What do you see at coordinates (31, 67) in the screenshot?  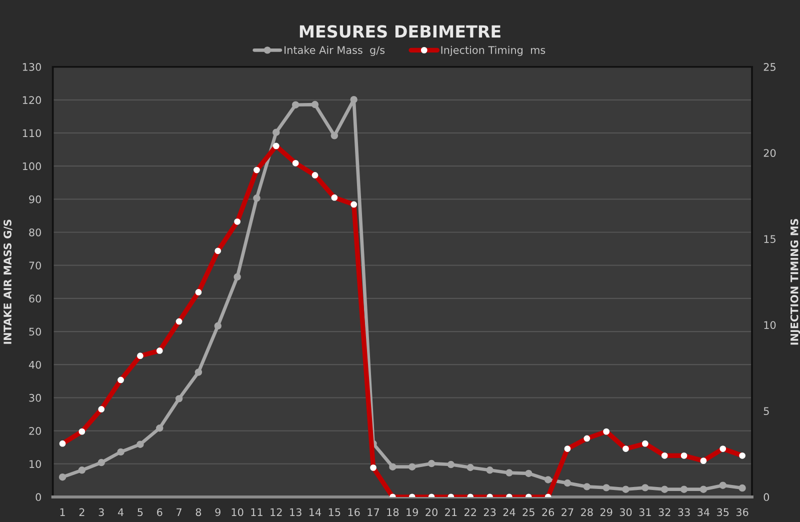 I see `y-tick-label: 130` at bounding box center [31, 67].